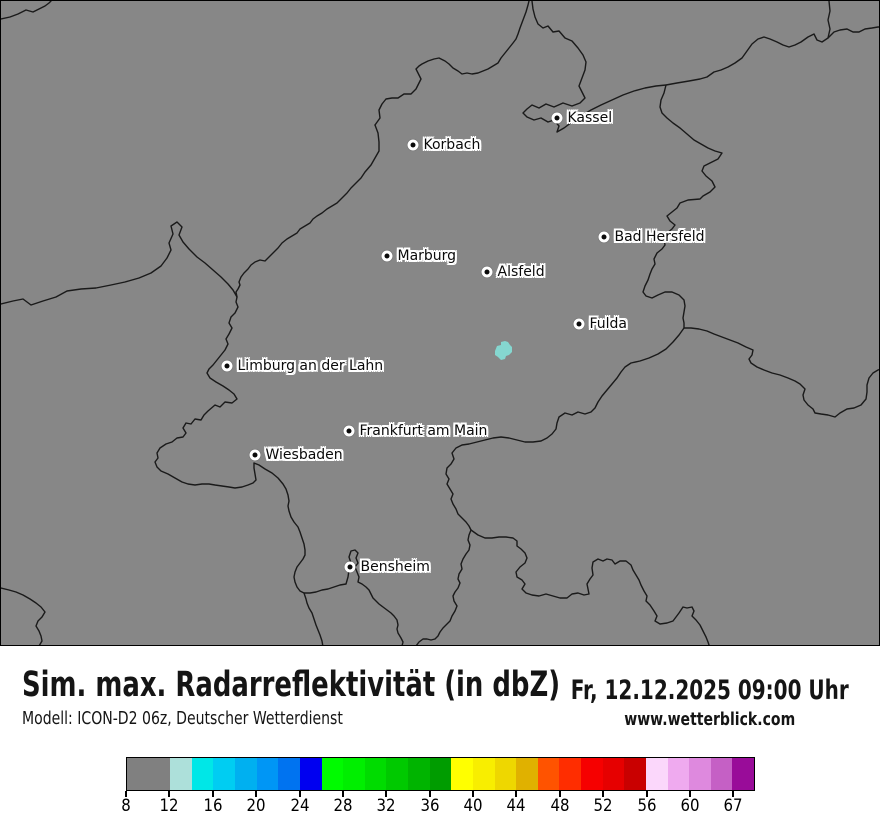 Image resolution: width=880 pixels, height=830 pixels. What do you see at coordinates (386, 806) in the screenshot?
I see `colorbar-tick-label: 32` at bounding box center [386, 806].